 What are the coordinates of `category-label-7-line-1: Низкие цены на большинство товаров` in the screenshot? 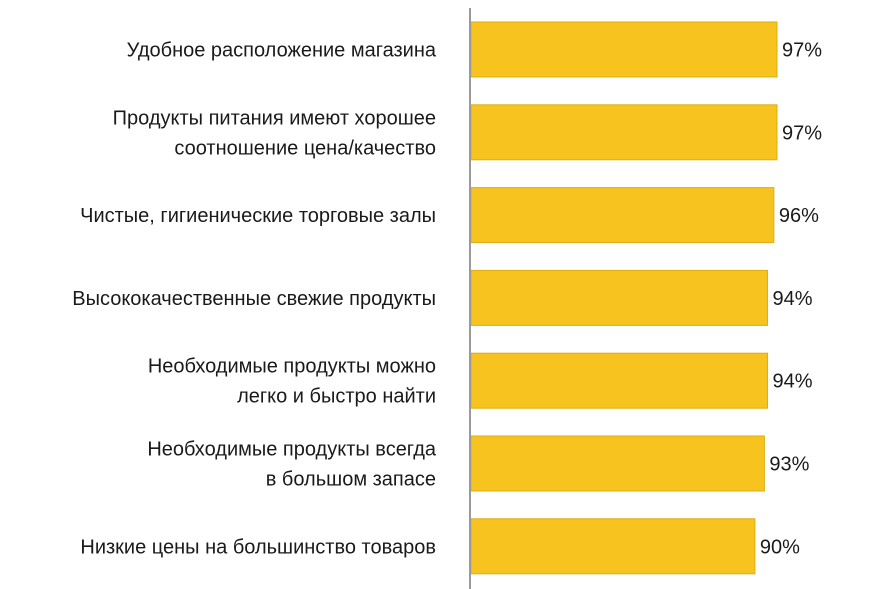 It's located at (258, 547).